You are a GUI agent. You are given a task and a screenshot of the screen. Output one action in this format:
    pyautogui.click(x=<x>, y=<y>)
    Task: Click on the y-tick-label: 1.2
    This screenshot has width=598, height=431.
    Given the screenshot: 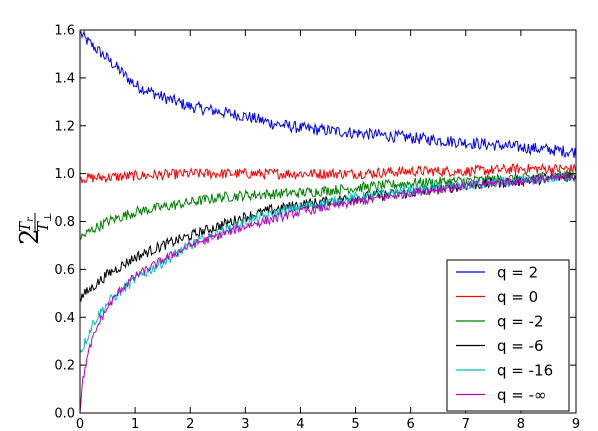 What is the action you would take?
    pyautogui.click(x=64, y=126)
    